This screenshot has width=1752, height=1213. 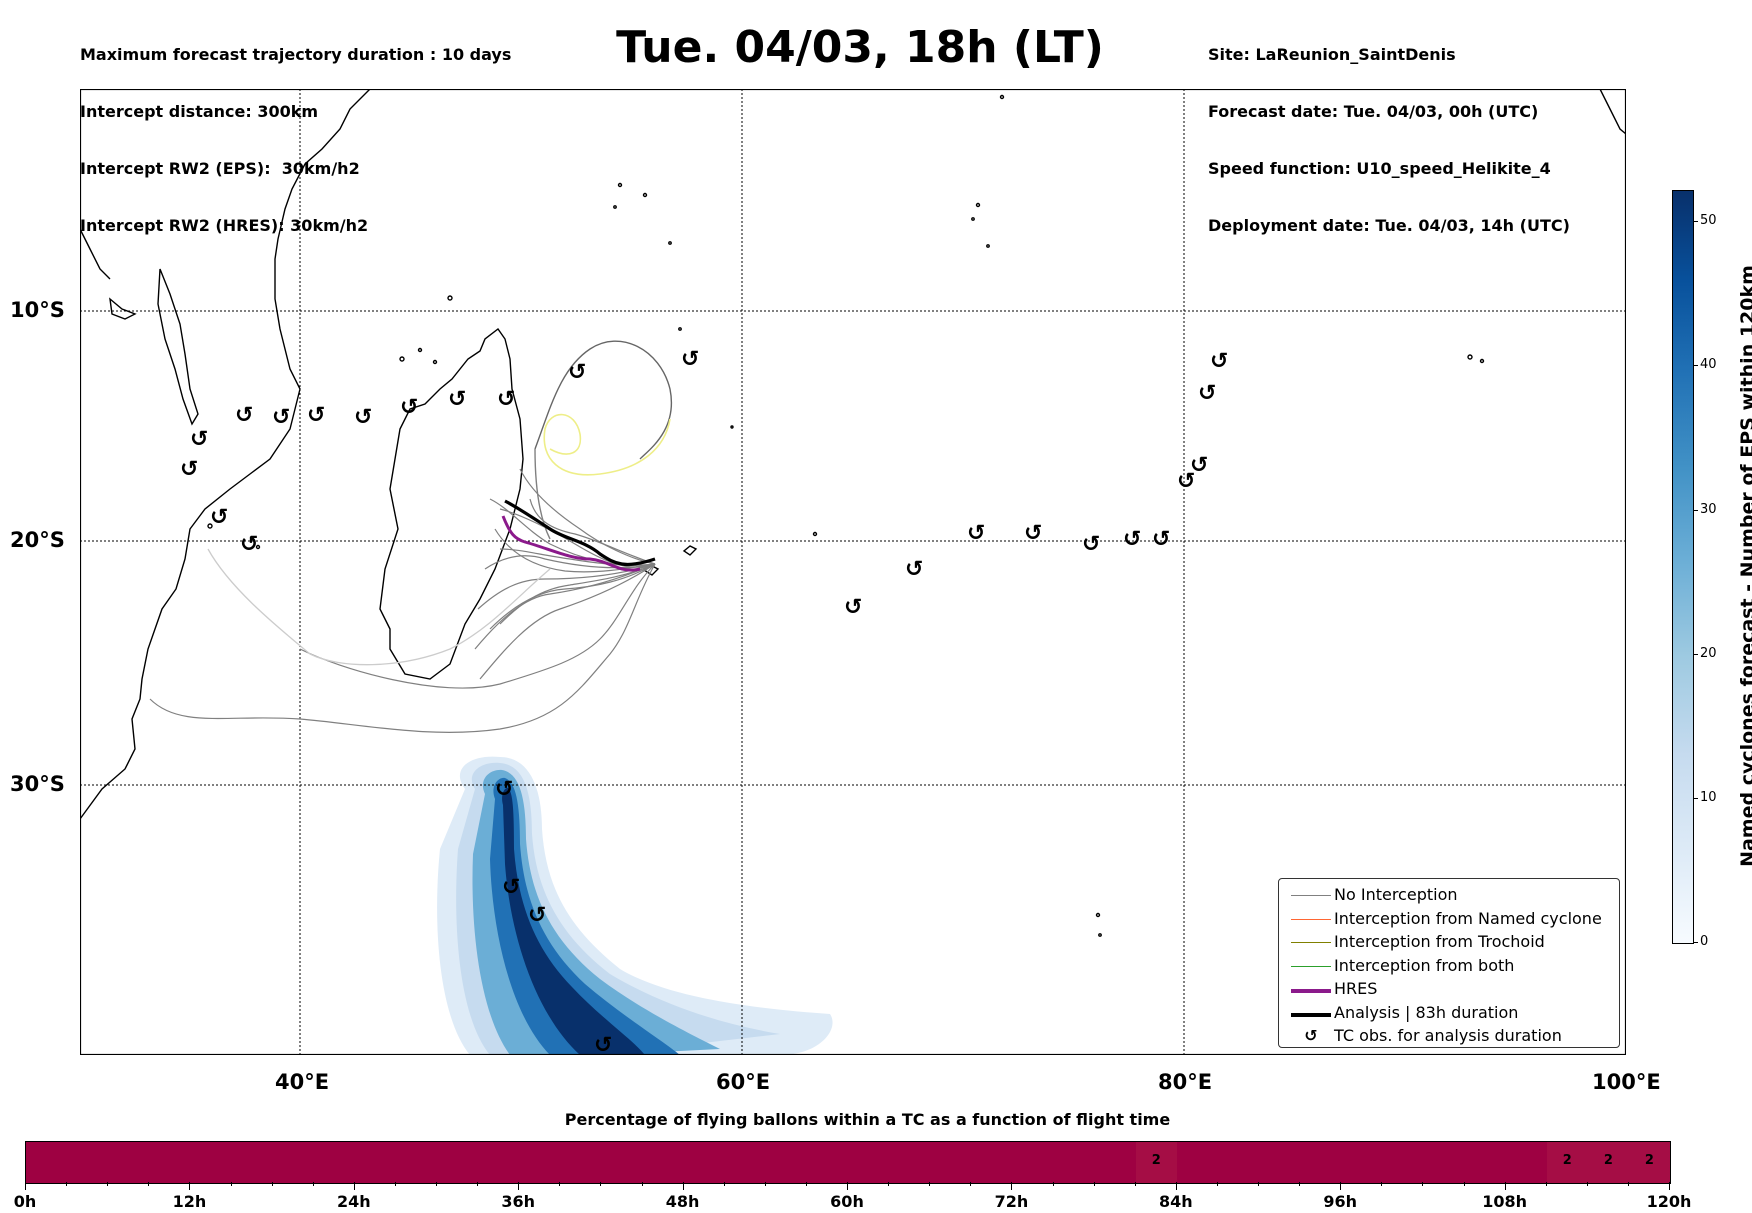 What do you see at coordinates (1704, 941) in the screenshot?
I see `cbar-tick-0: 0` at bounding box center [1704, 941].